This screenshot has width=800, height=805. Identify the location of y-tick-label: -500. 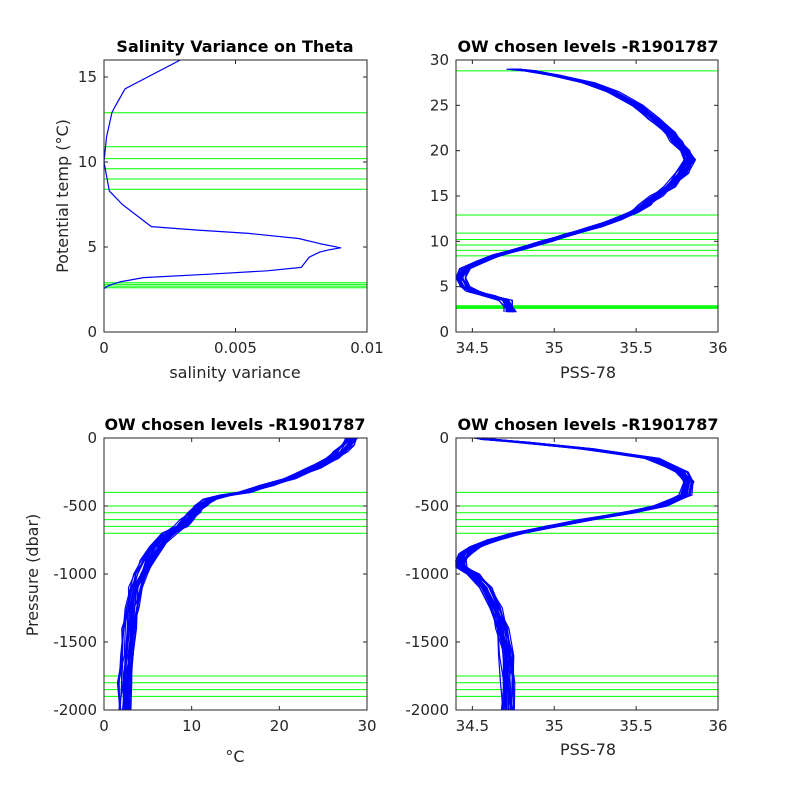
(80, 506).